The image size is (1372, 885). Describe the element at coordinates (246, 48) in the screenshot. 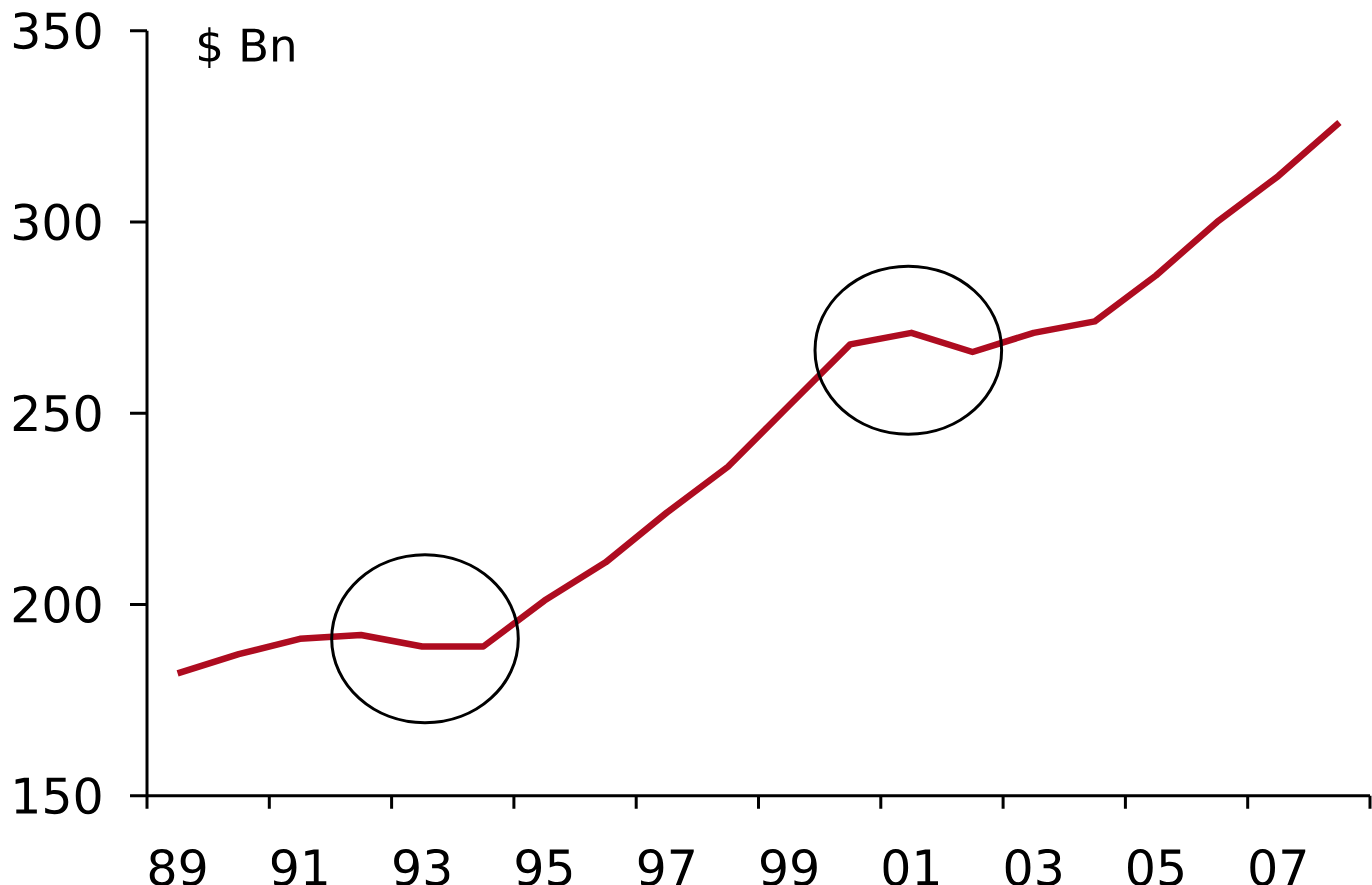

I see `y-axis-title: $ Bn` at that location.